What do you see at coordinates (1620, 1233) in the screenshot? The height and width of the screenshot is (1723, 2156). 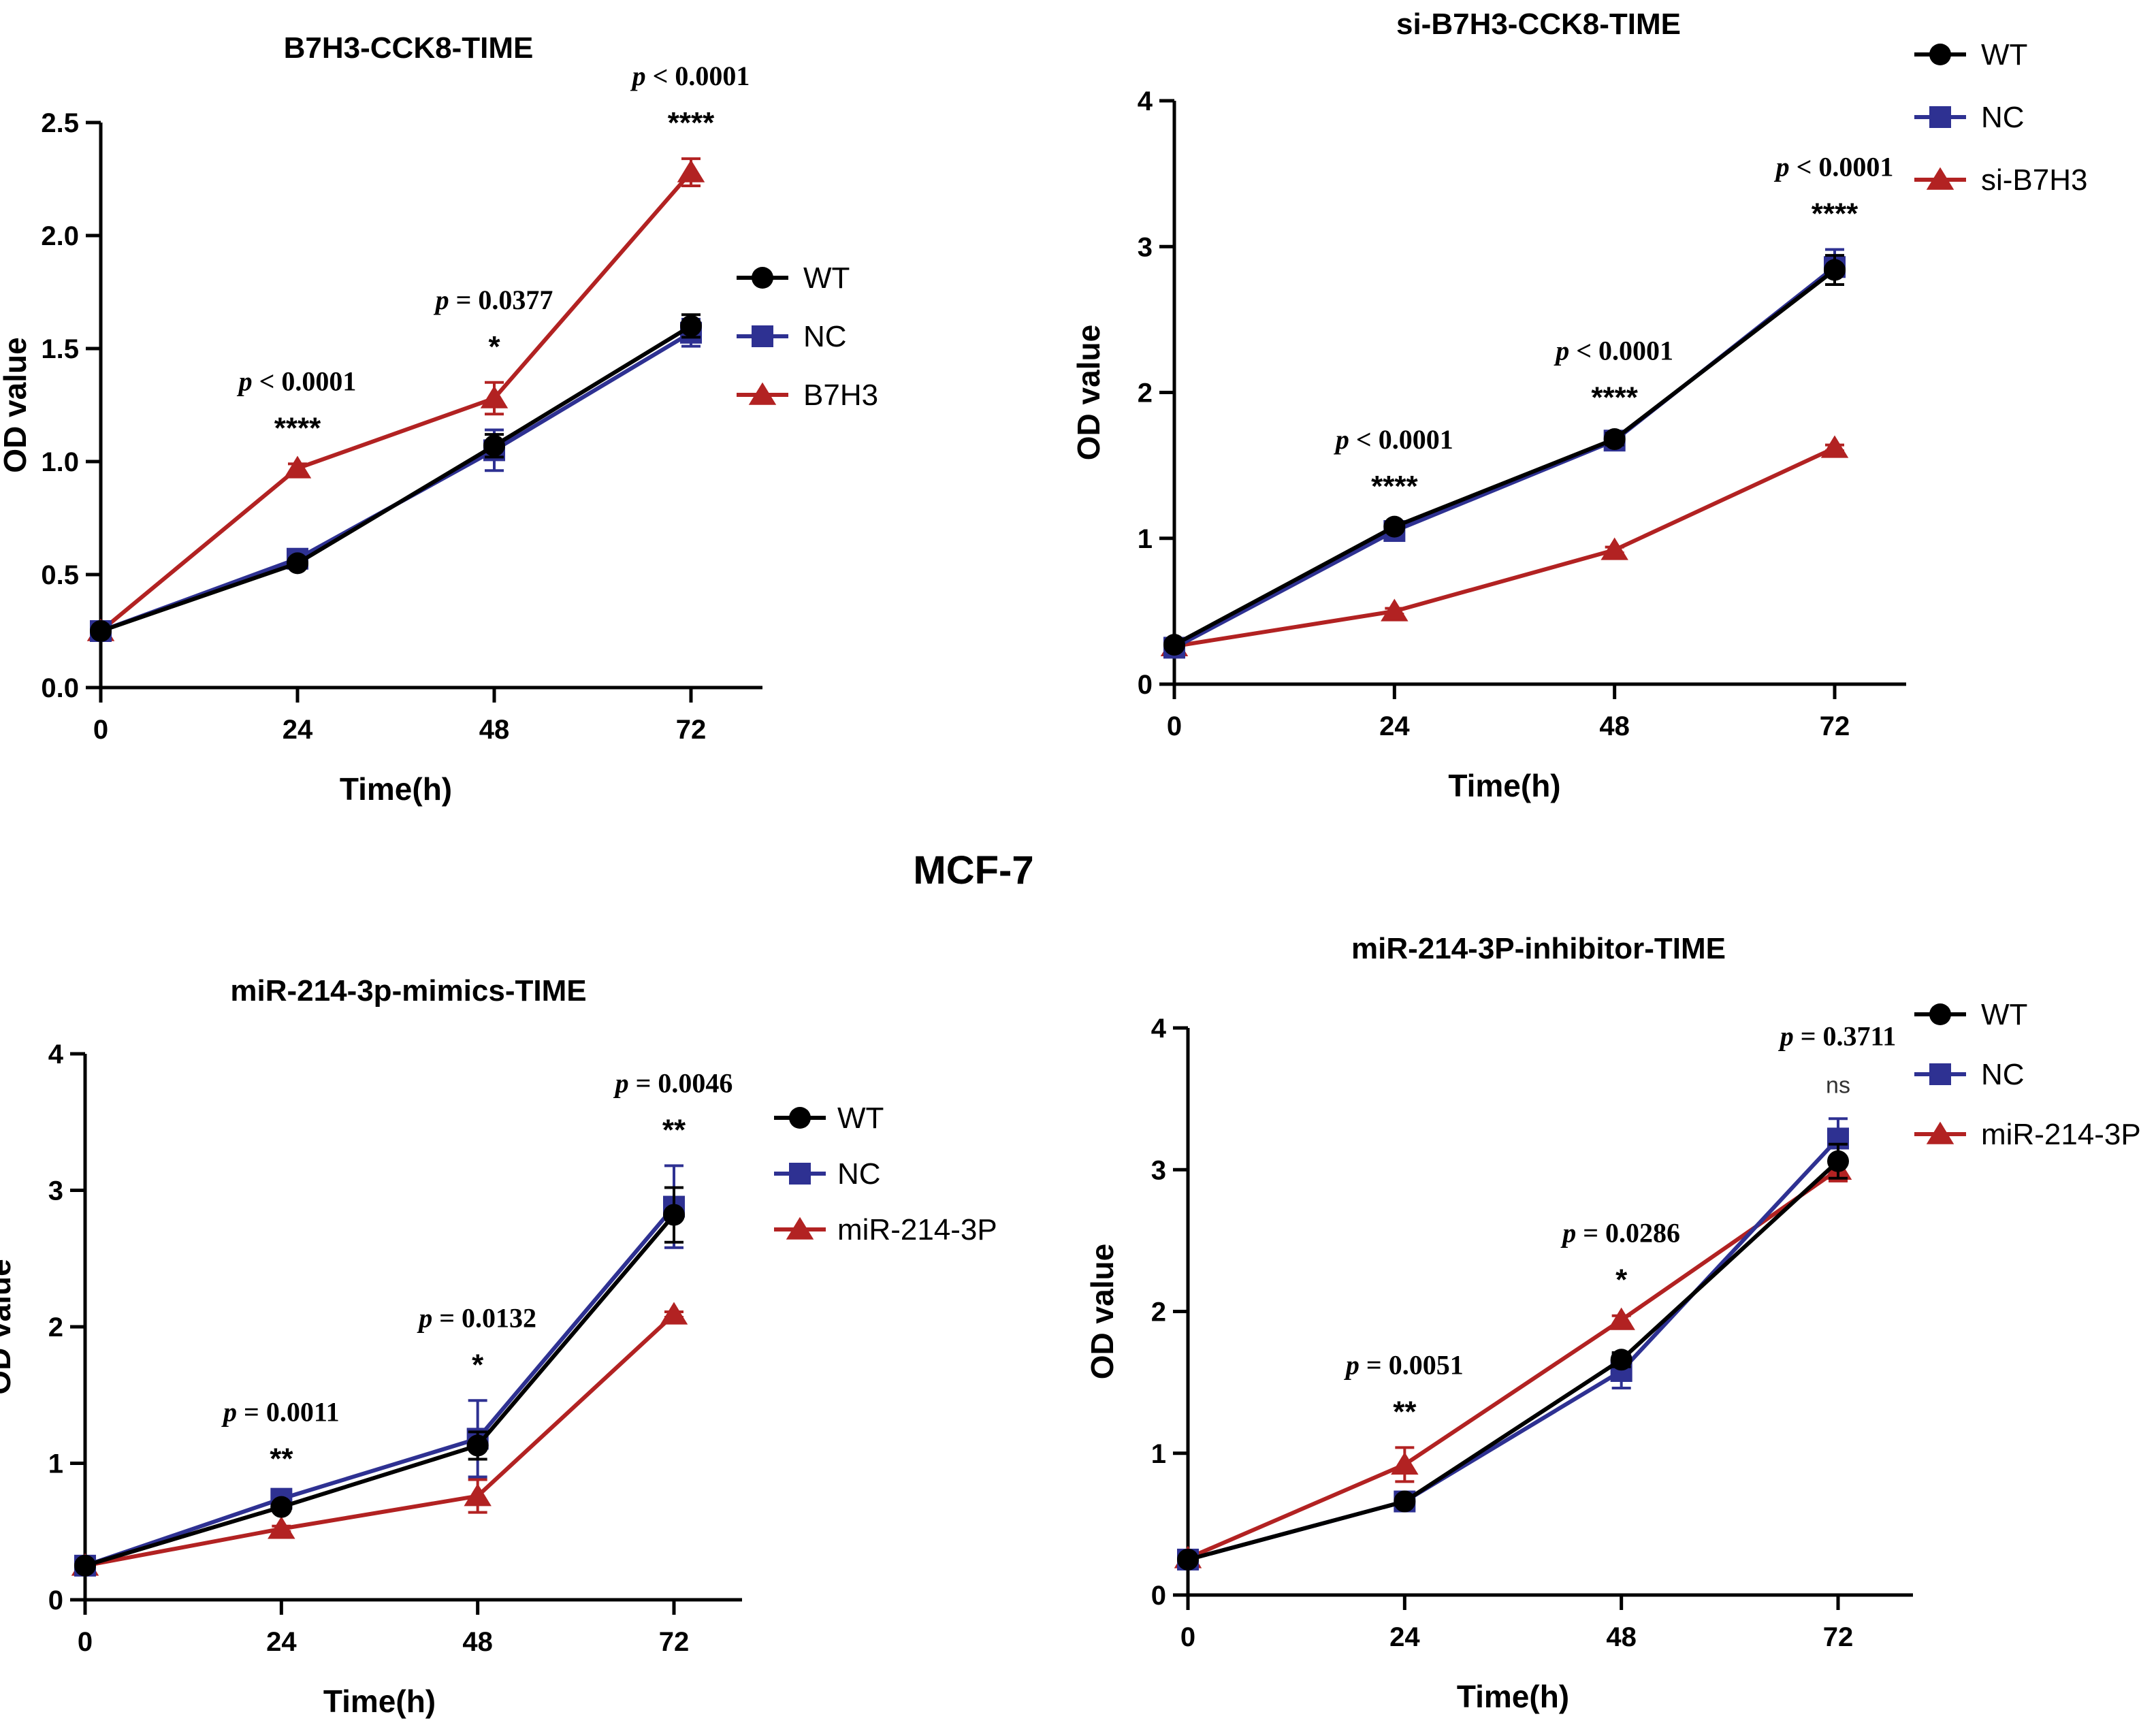 I see `p-value-label: p = 0.0286` at bounding box center [1620, 1233].